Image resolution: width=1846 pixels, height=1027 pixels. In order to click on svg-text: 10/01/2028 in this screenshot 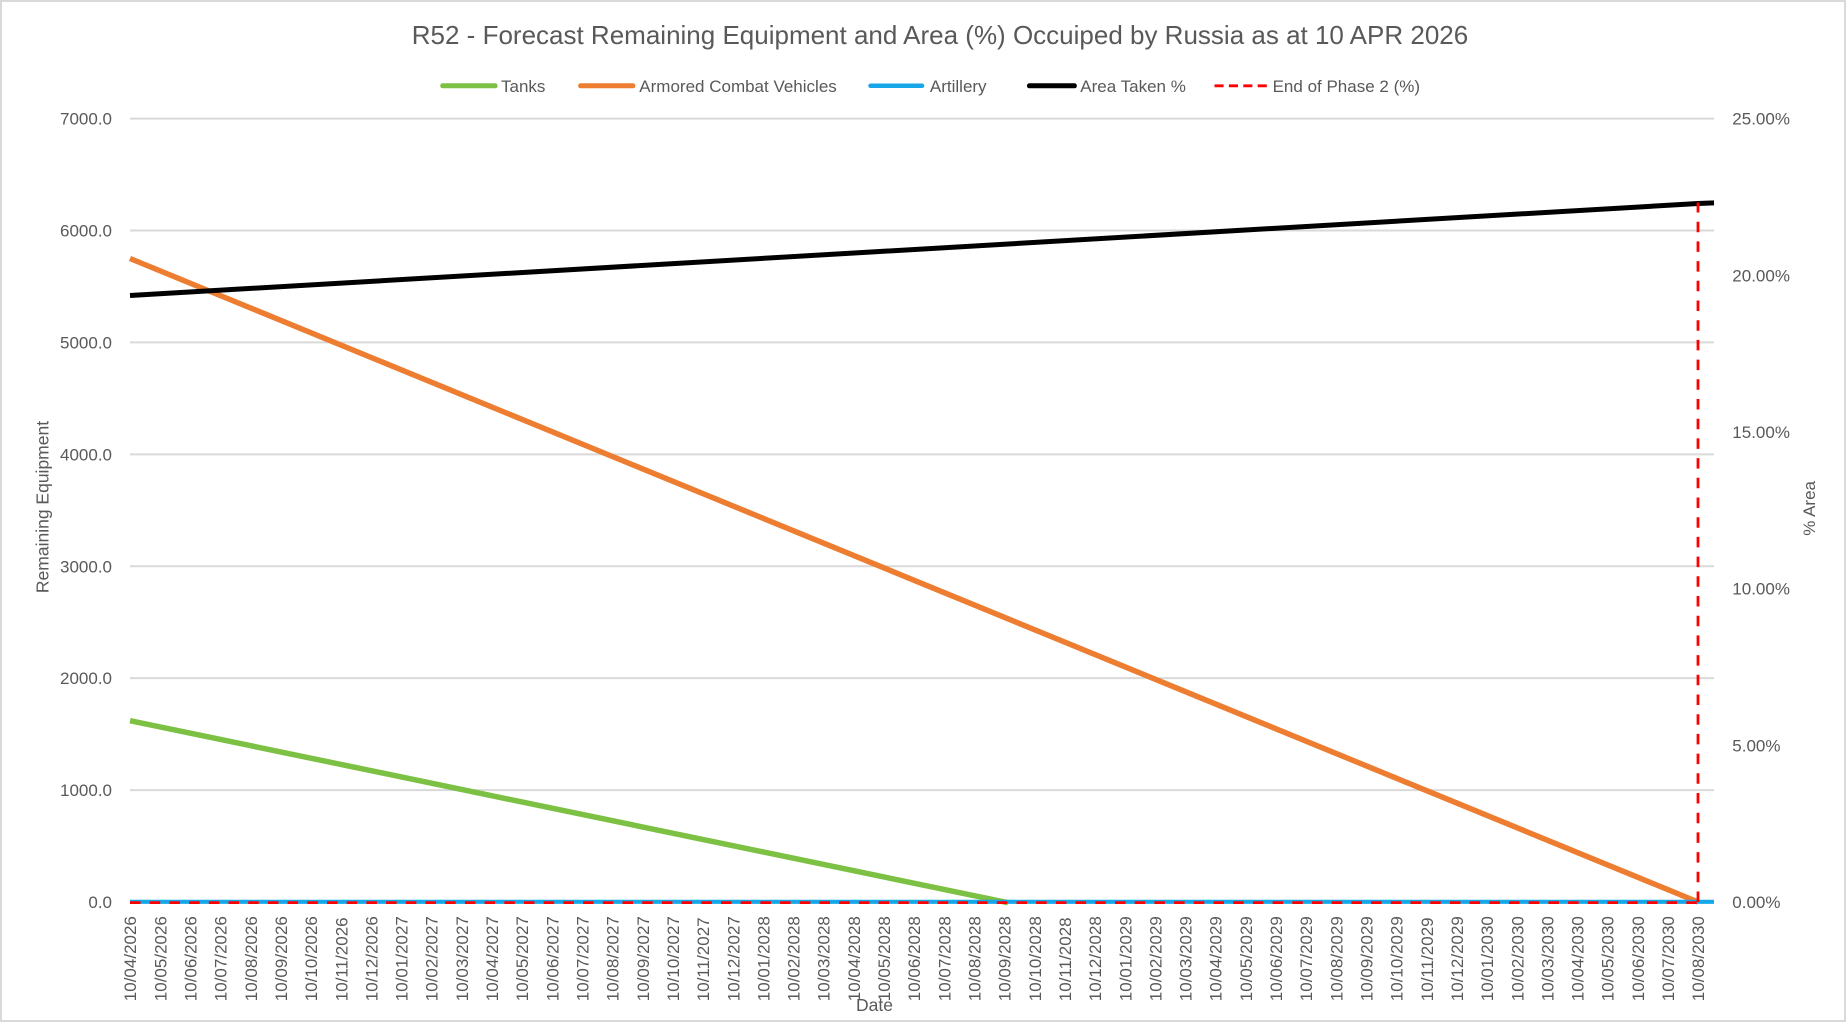, I will do `click(763, 958)`.